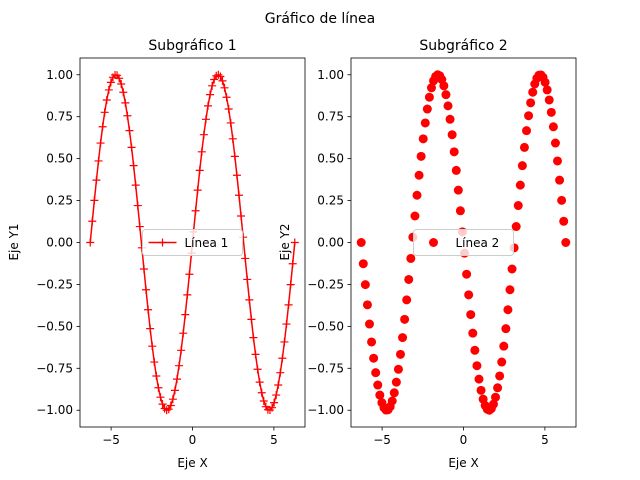  What do you see at coordinates (274, 440) in the screenshot?
I see `subplot-1-xtick-label: 5` at bounding box center [274, 440].